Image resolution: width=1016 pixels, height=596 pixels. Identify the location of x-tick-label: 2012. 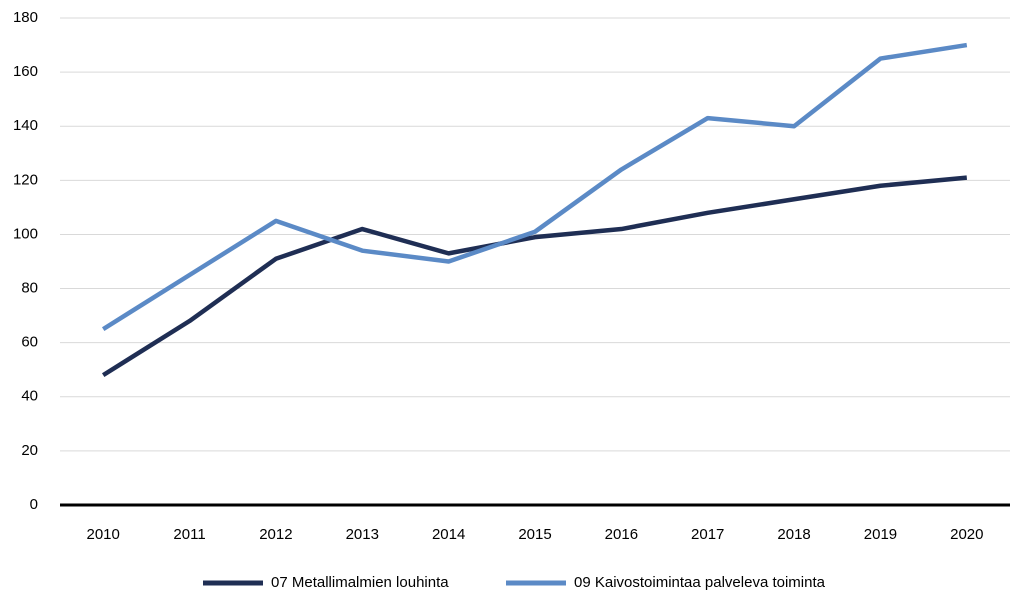
(275, 534).